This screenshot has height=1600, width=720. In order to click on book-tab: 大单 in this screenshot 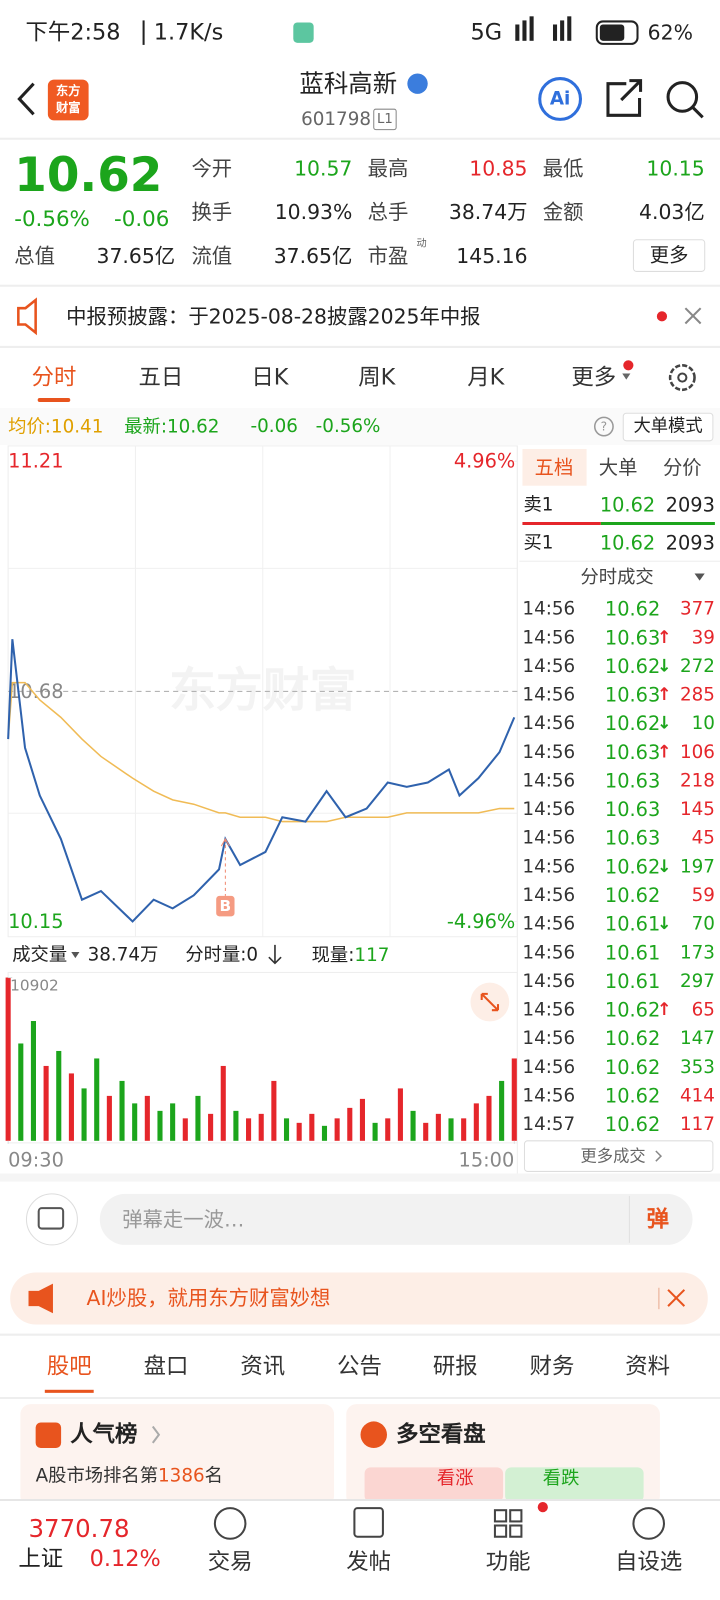, I will do `click(618, 467)`.